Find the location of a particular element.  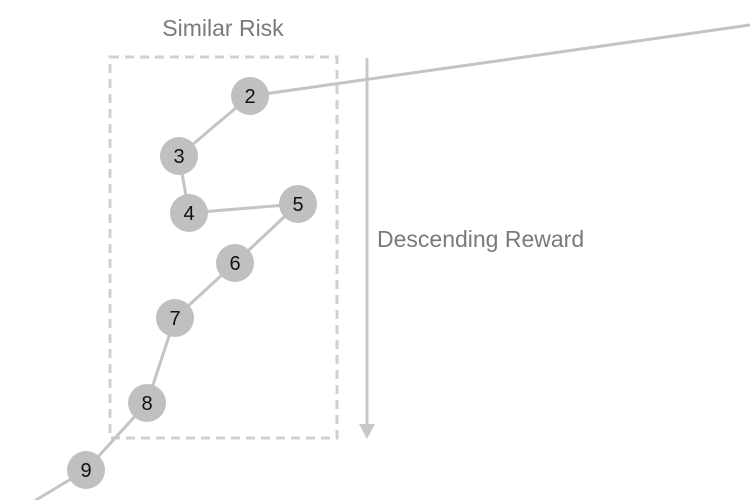

node-8: 8 is located at coordinates (147, 403).